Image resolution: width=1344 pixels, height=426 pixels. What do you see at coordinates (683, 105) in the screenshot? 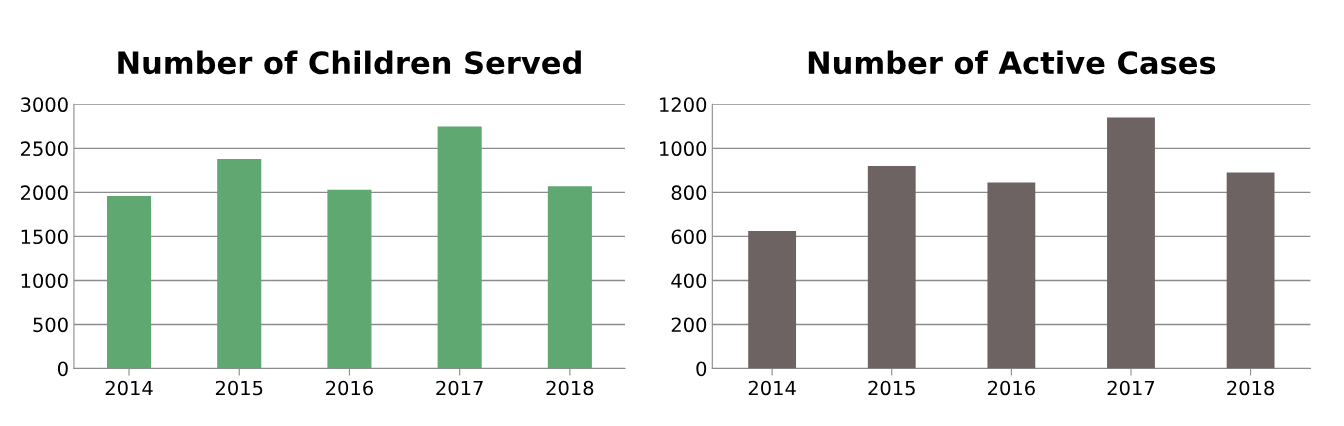
I see `y-tick-label: 1200` at bounding box center [683, 105].